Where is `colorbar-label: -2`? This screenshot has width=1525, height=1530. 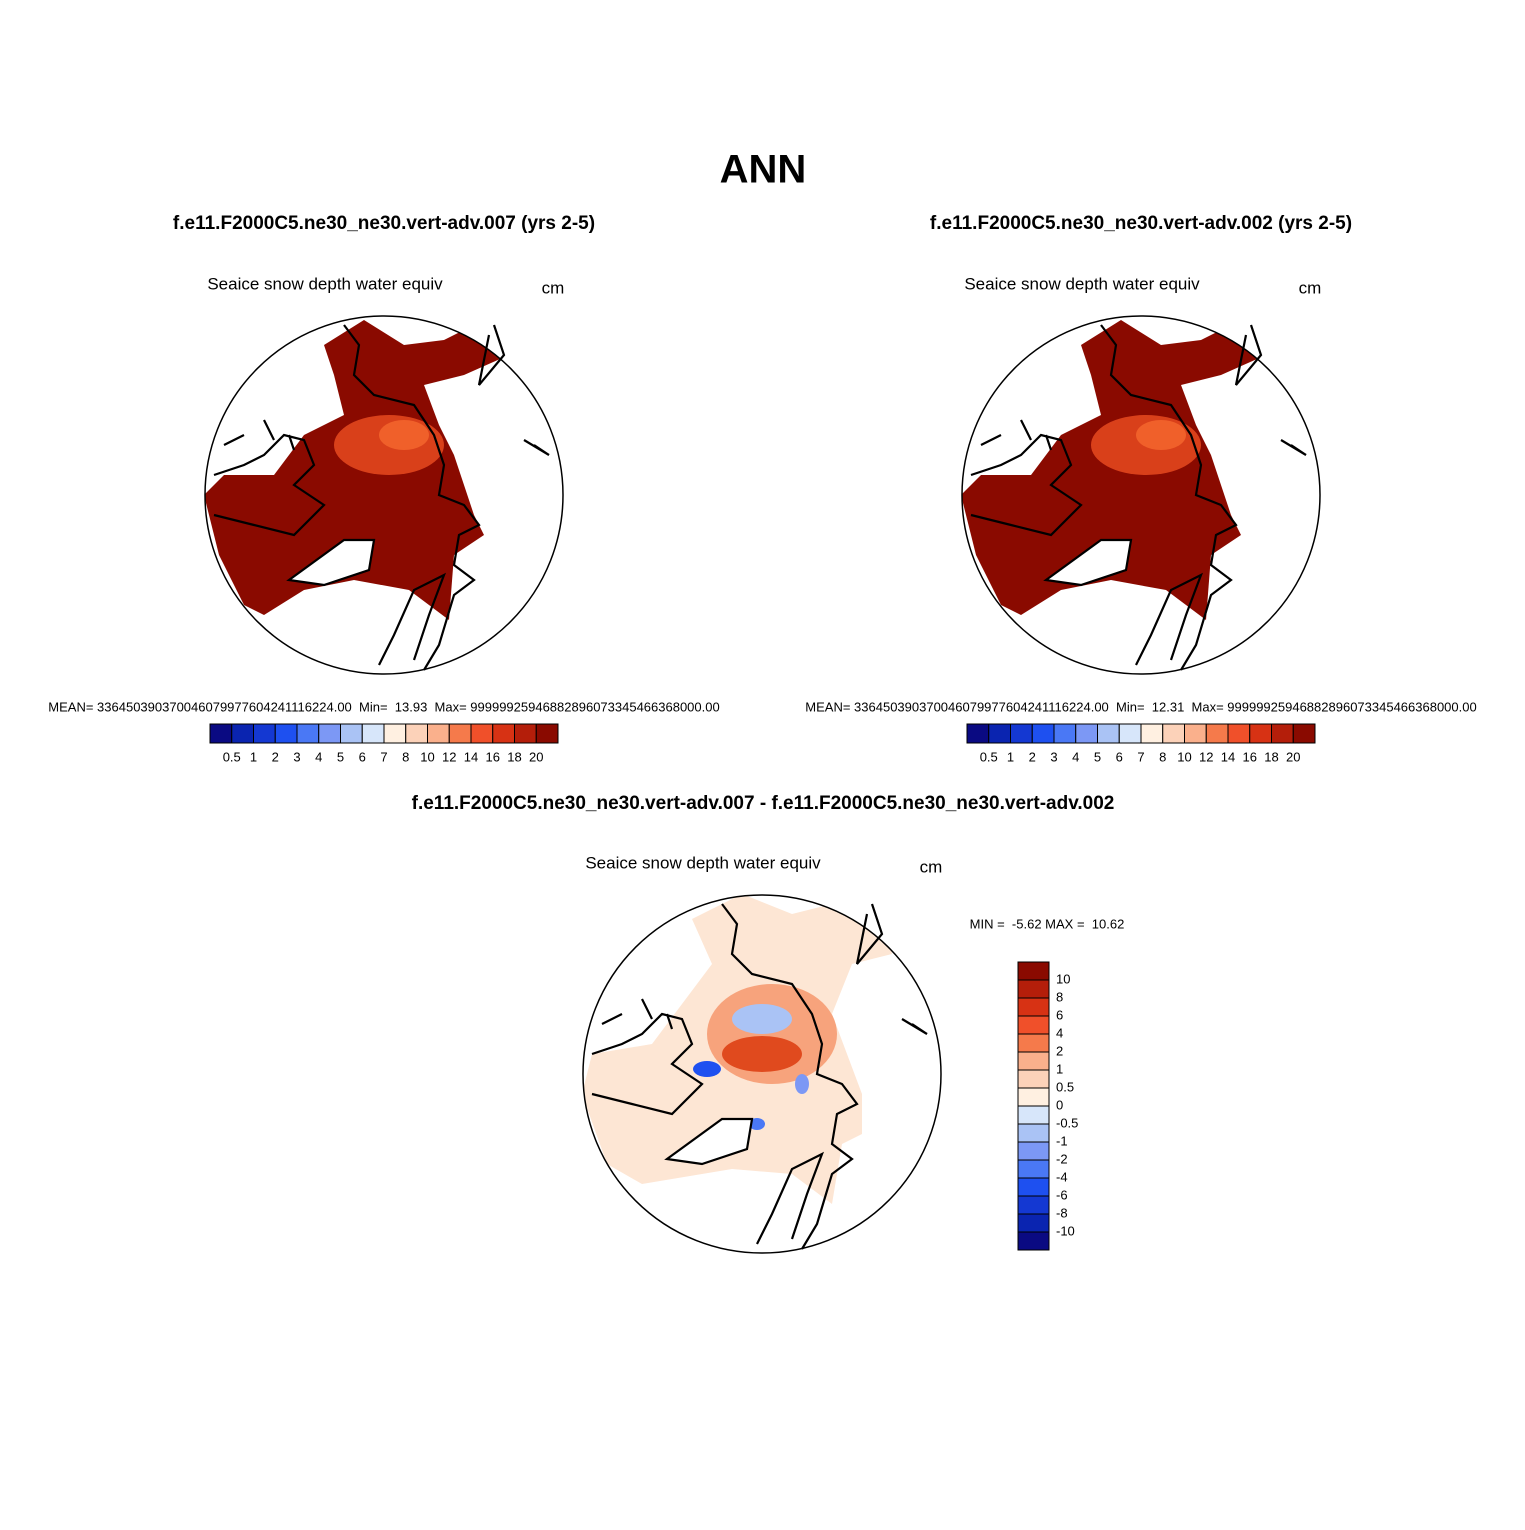
colorbar-label: -2 is located at coordinates (1062, 1158).